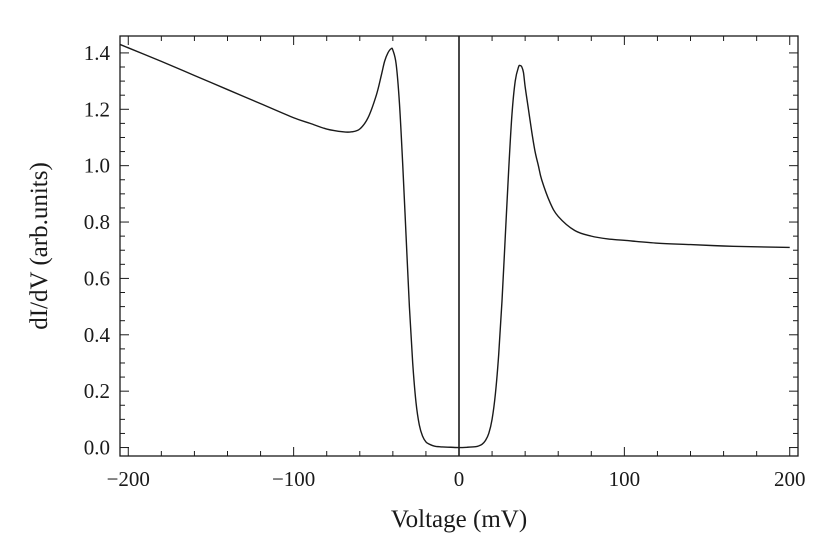  What do you see at coordinates (459, 479) in the screenshot?
I see `x-tick-label: 0` at bounding box center [459, 479].